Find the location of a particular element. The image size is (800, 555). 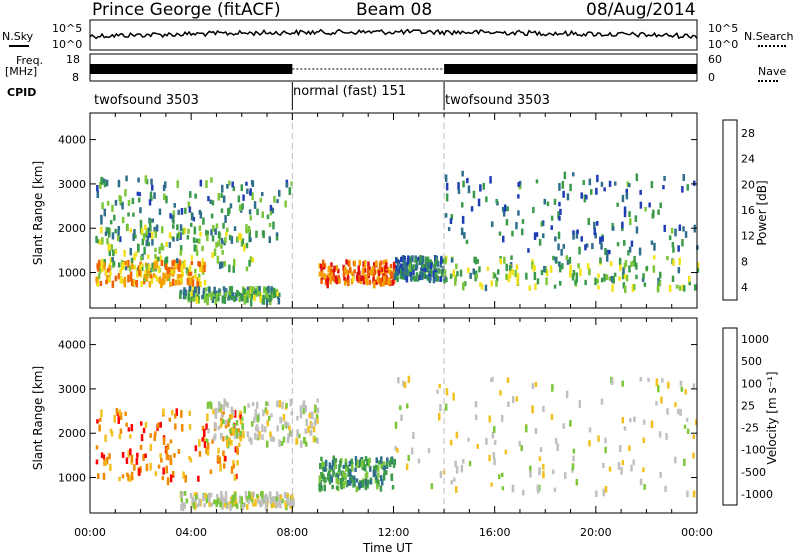

freq-unit-label: [MHz] is located at coordinates (21, 71).